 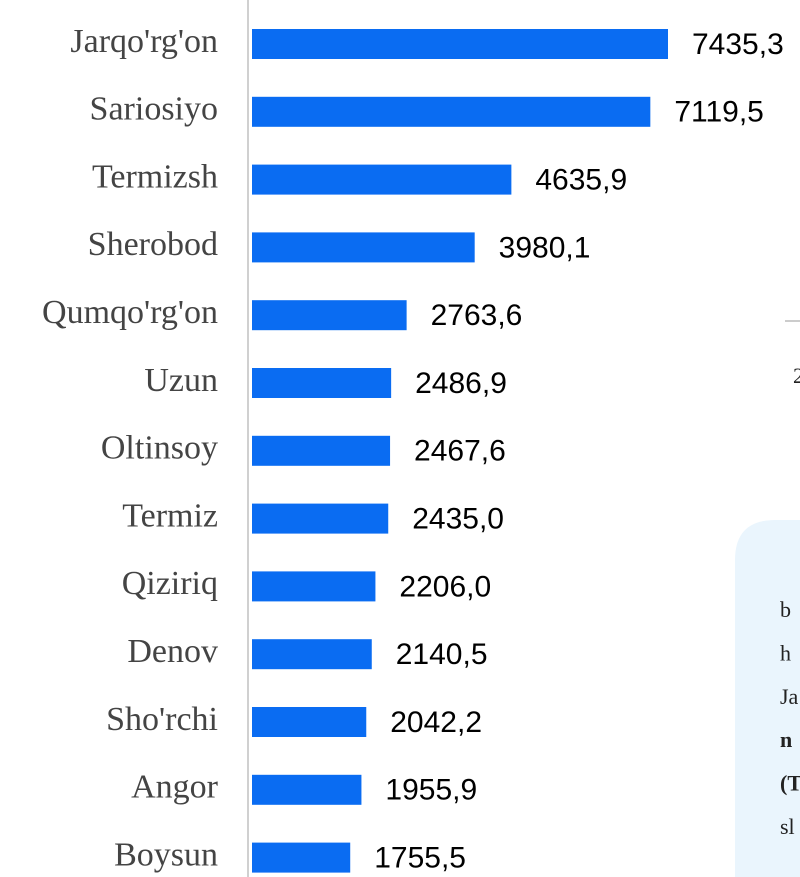 I want to click on category-label: Sherobod, so click(x=153, y=244).